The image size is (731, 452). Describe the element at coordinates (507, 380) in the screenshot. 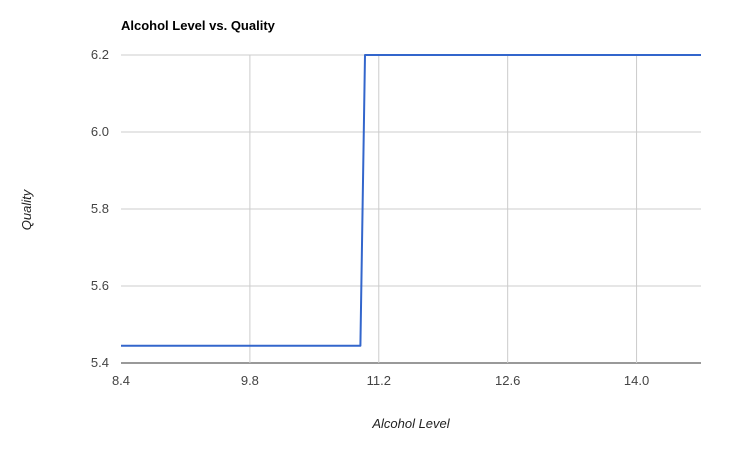

I see `x-tick-label: 12.6` at that location.